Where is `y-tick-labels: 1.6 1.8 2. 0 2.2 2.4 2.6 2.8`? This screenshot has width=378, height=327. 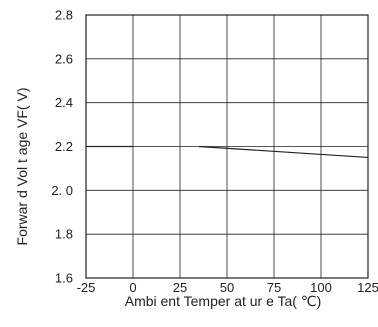
y-tick-labels: 1.6 1.8 2. 0 2.2 2.4 2.6 2.8 is located at coordinates (62, 147).